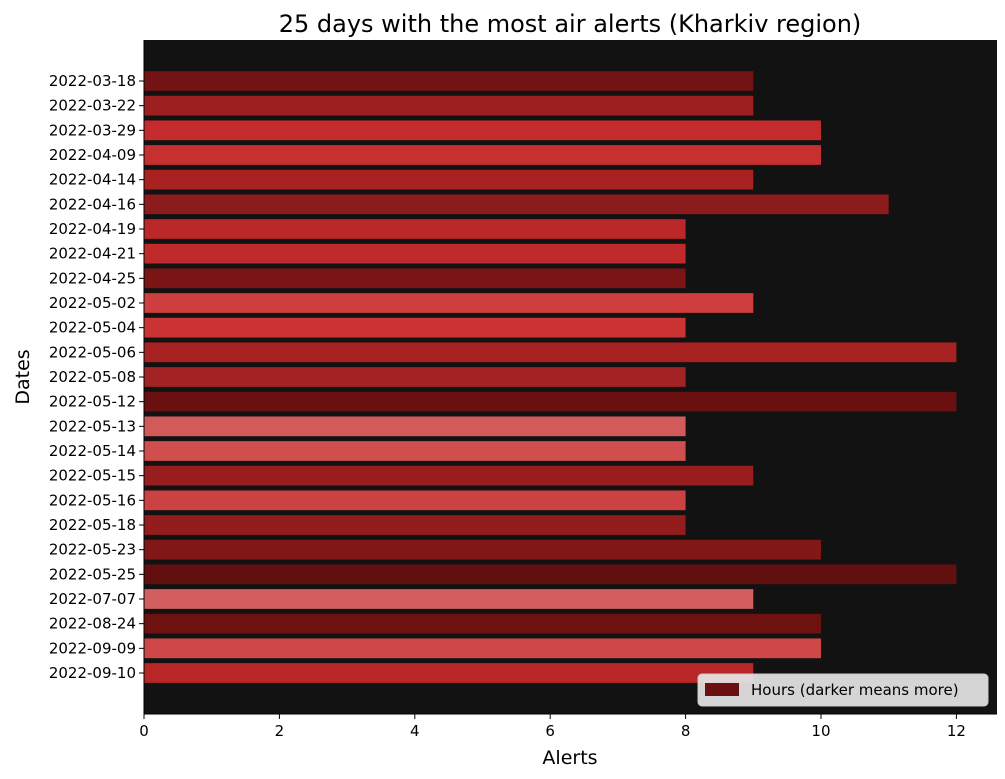  Describe the element at coordinates (550, 731) in the screenshot. I see `x-tick-label: 6` at that location.